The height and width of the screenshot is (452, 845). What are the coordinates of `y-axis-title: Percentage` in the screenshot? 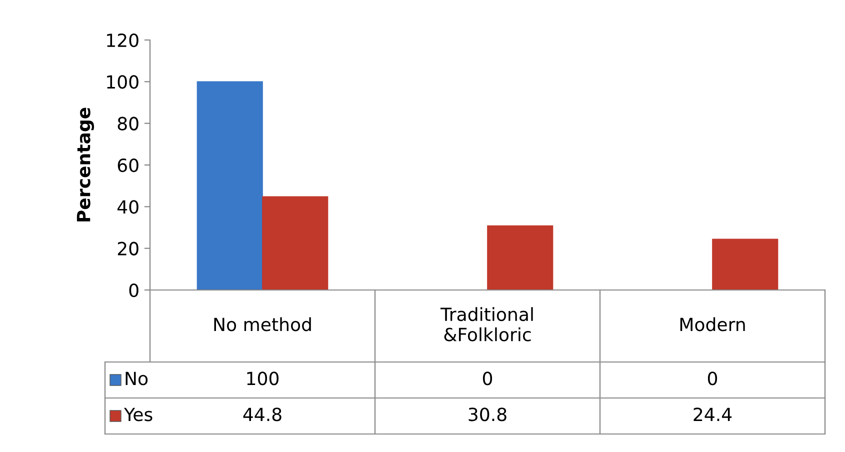 It's located at (85, 165).